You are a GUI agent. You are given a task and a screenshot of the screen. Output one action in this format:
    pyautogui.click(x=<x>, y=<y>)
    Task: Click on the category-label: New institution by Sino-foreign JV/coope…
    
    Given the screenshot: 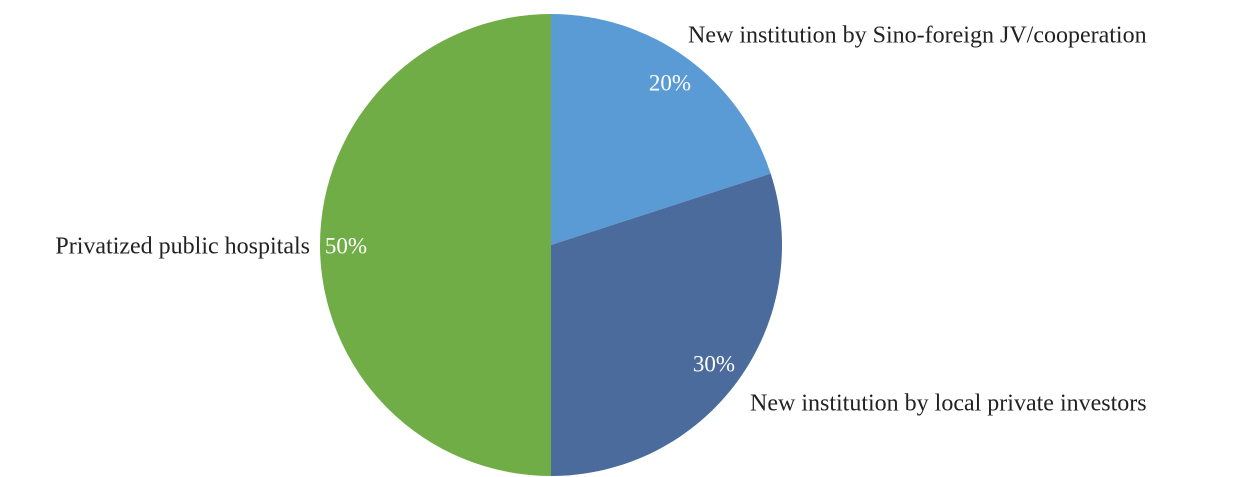 What is the action you would take?
    pyautogui.click(x=917, y=36)
    